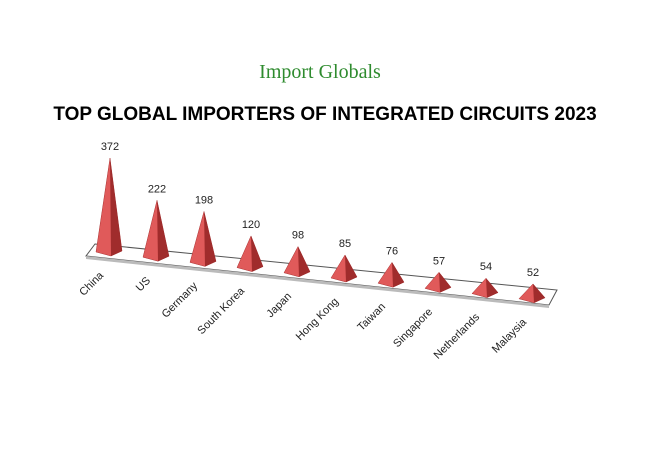 The height and width of the screenshot is (450, 650). Describe the element at coordinates (91, 283) in the screenshot. I see `x-tick-label: China` at that location.